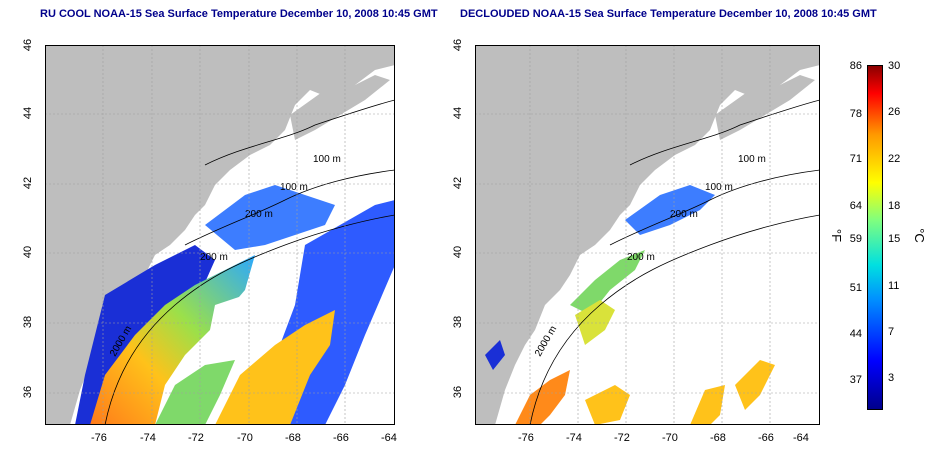 The width and height of the screenshot is (950, 475). Describe the element at coordinates (894, 66) in the screenshot. I see `colorbar-c-tick: 30` at that location.